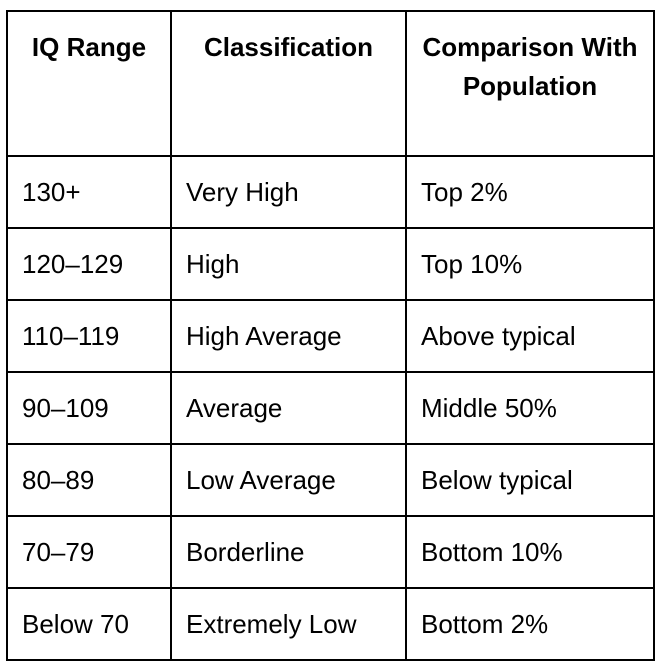 The width and height of the screenshot is (660, 664). What do you see at coordinates (288, 83) in the screenshot?
I see `header-cell: Classification` at bounding box center [288, 83].